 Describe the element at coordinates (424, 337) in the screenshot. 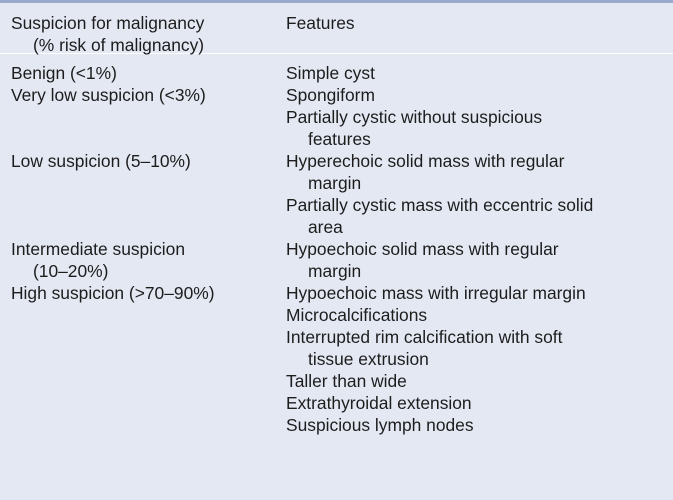

I see `row-feature: Interrupted rim calcification with soft` at that location.